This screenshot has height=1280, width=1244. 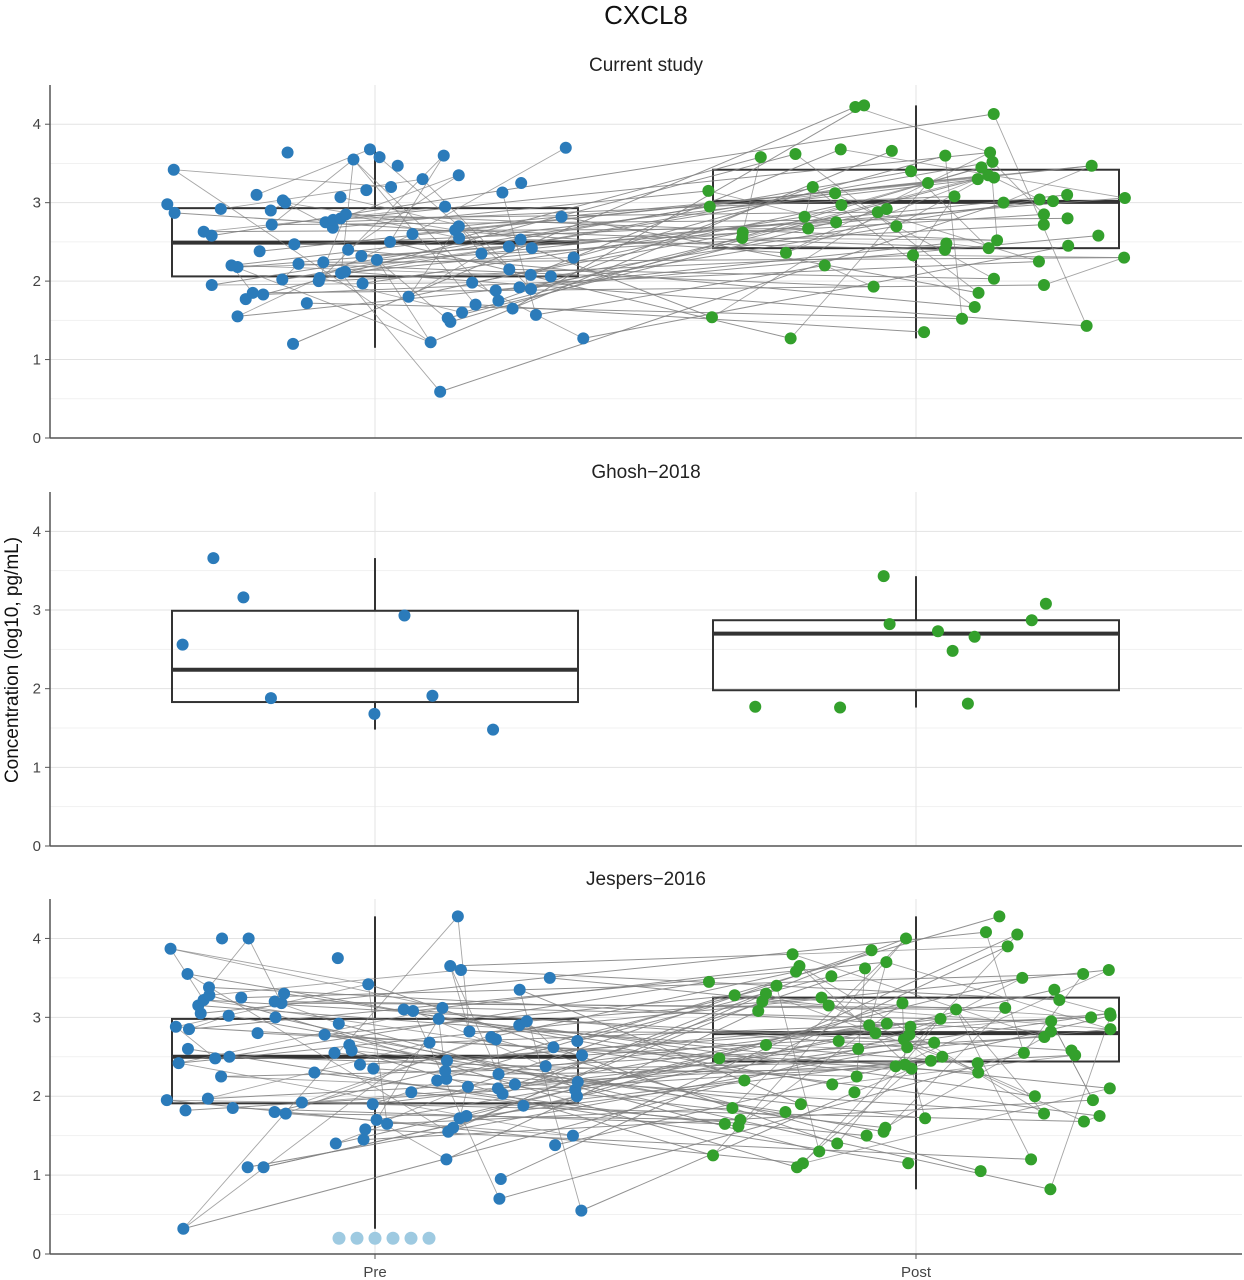 What do you see at coordinates (339, 1238) in the screenshot?
I see `censored-point` at bounding box center [339, 1238].